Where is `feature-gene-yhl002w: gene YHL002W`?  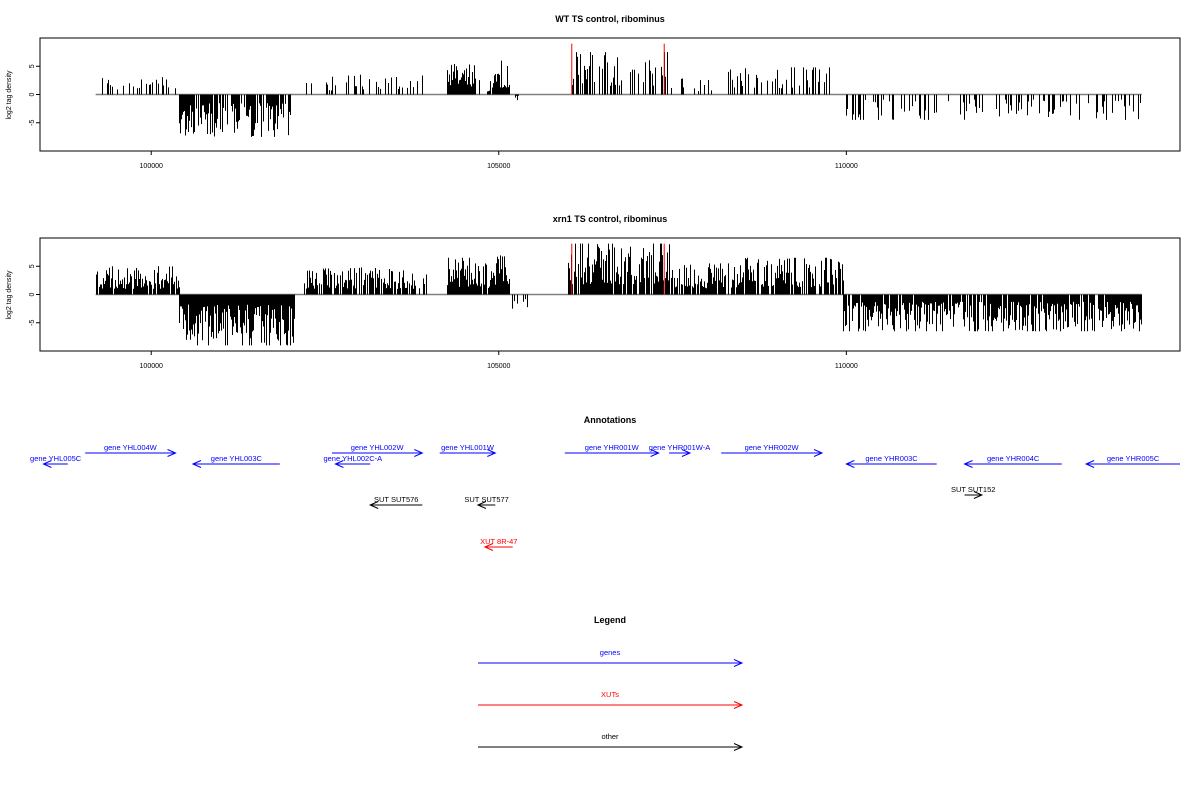 feature-gene-yhl002w: gene YHL002W is located at coordinates (377, 450).